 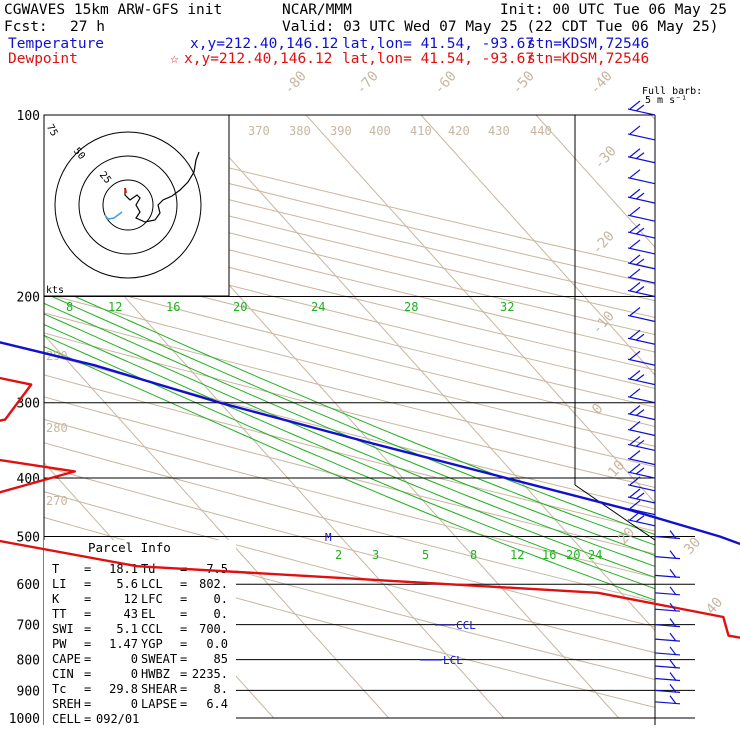 I want to click on parcel-value: 5.1, so click(x=127, y=629).